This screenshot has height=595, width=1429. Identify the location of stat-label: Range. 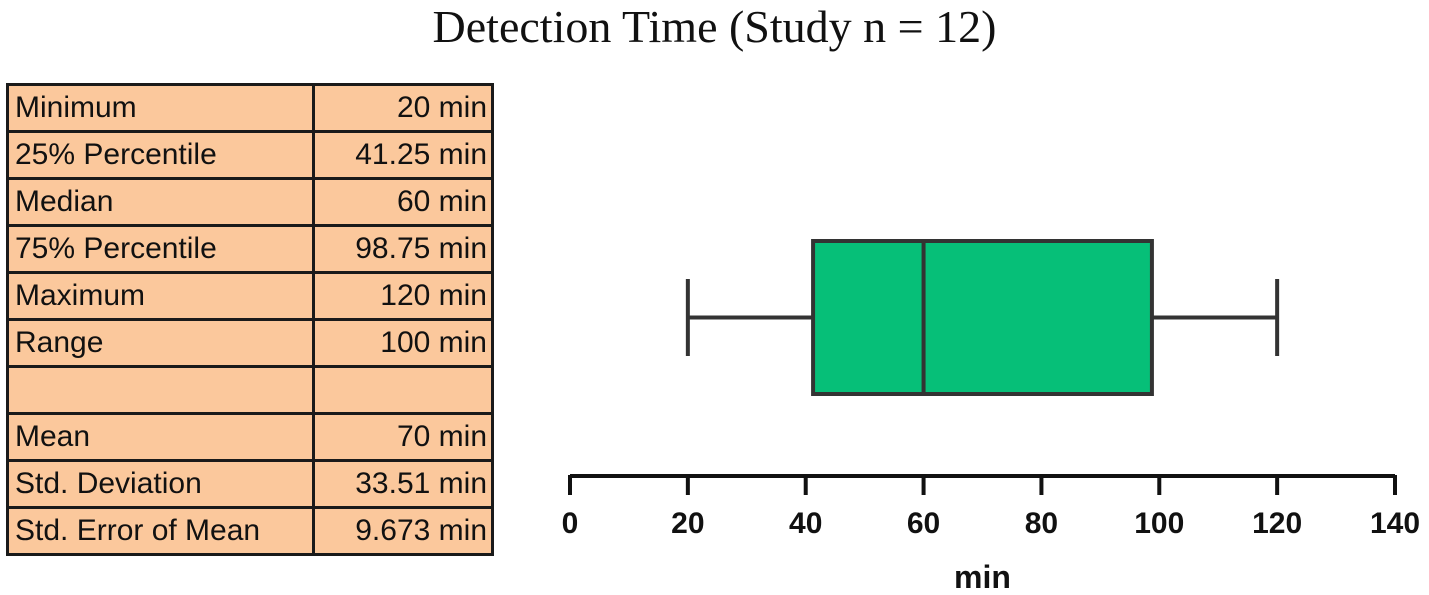
(160, 343).